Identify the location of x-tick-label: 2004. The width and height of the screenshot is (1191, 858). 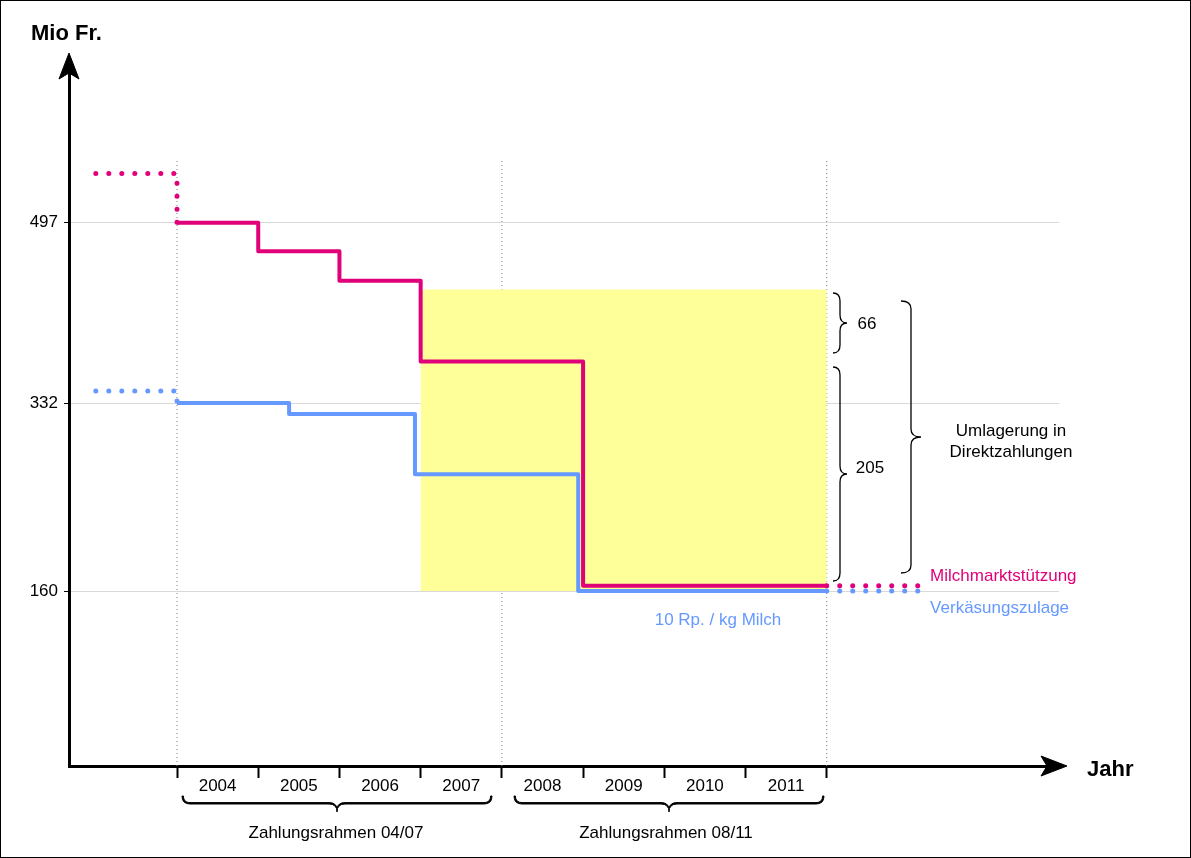
(217, 785).